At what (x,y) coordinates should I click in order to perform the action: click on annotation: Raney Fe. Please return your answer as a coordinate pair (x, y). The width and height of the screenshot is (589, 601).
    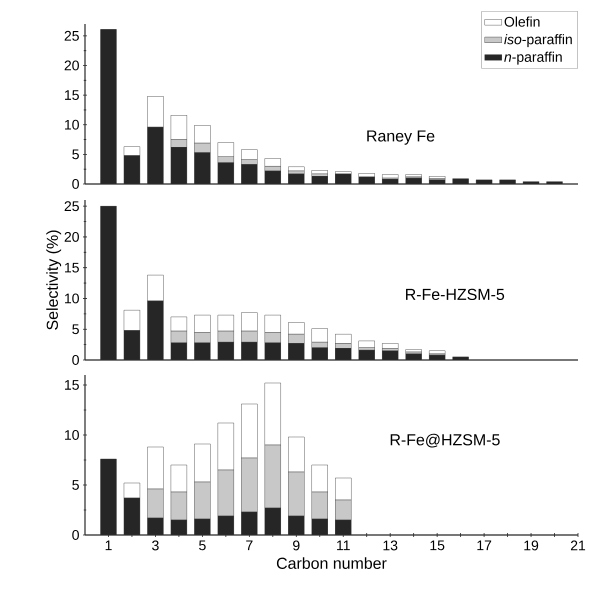
    Looking at the image, I should click on (400, 137).